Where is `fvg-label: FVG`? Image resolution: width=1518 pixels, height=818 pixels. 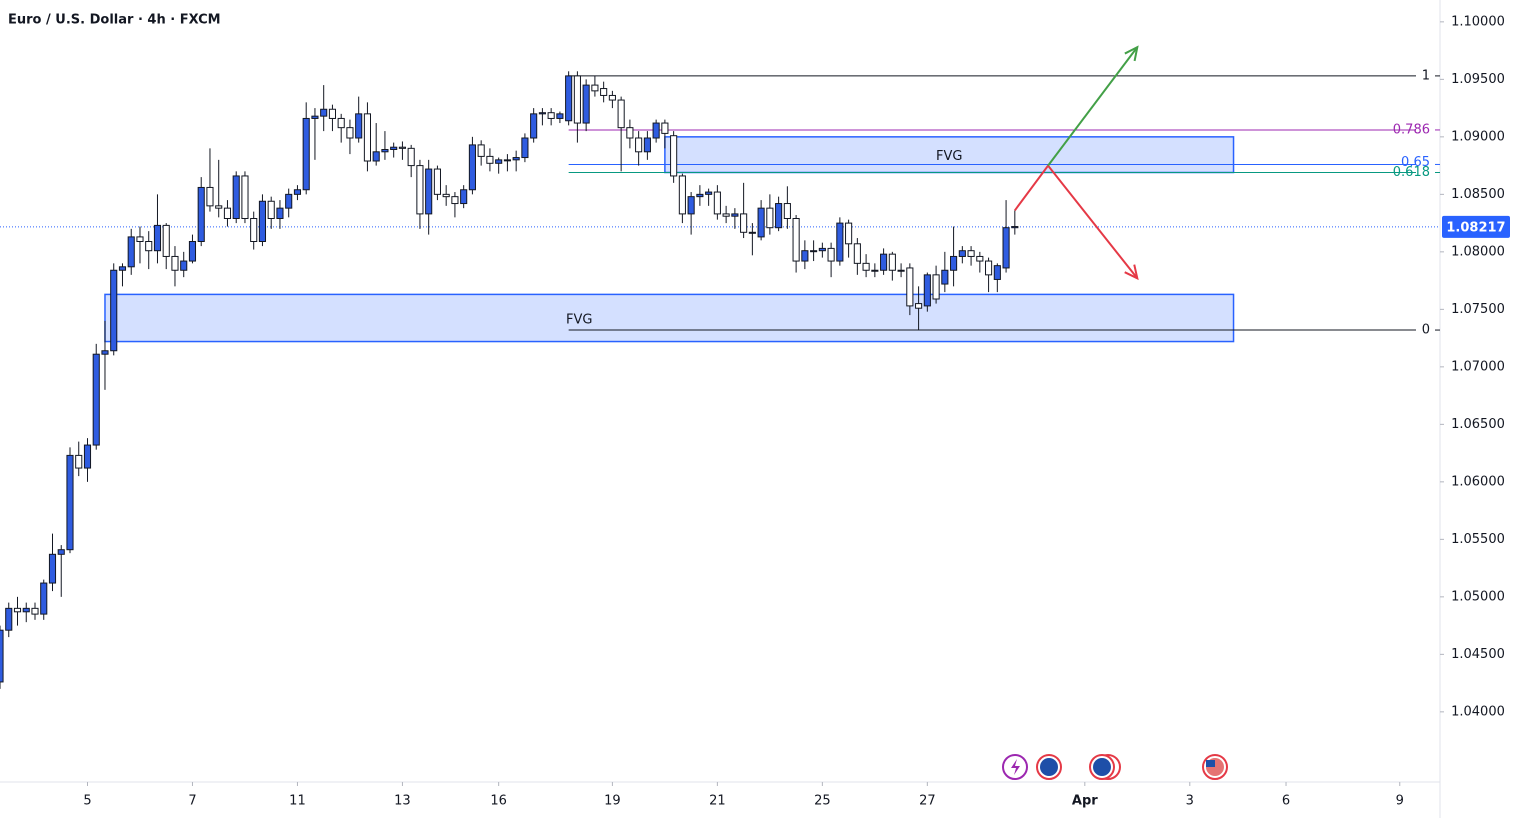 fvg-label: FVG is located at coordinates (579, 319).